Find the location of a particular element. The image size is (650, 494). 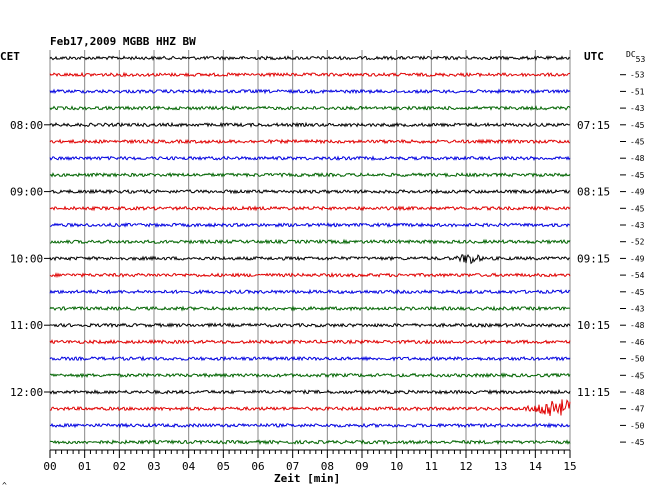

dc-value-15: -48 is located at coordinates (637, 325).